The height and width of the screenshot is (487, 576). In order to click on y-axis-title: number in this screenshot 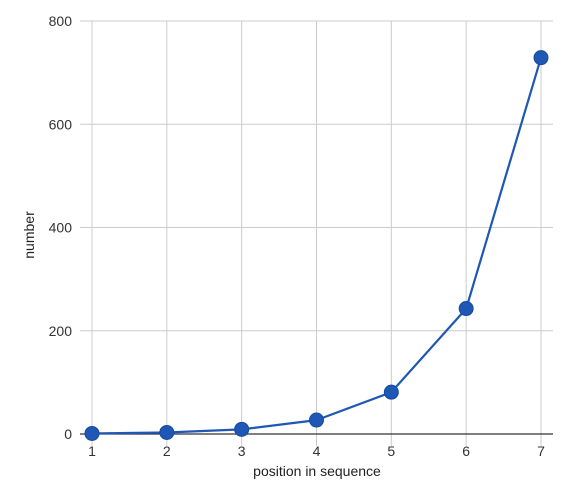, I will do `click(29, 235)`.